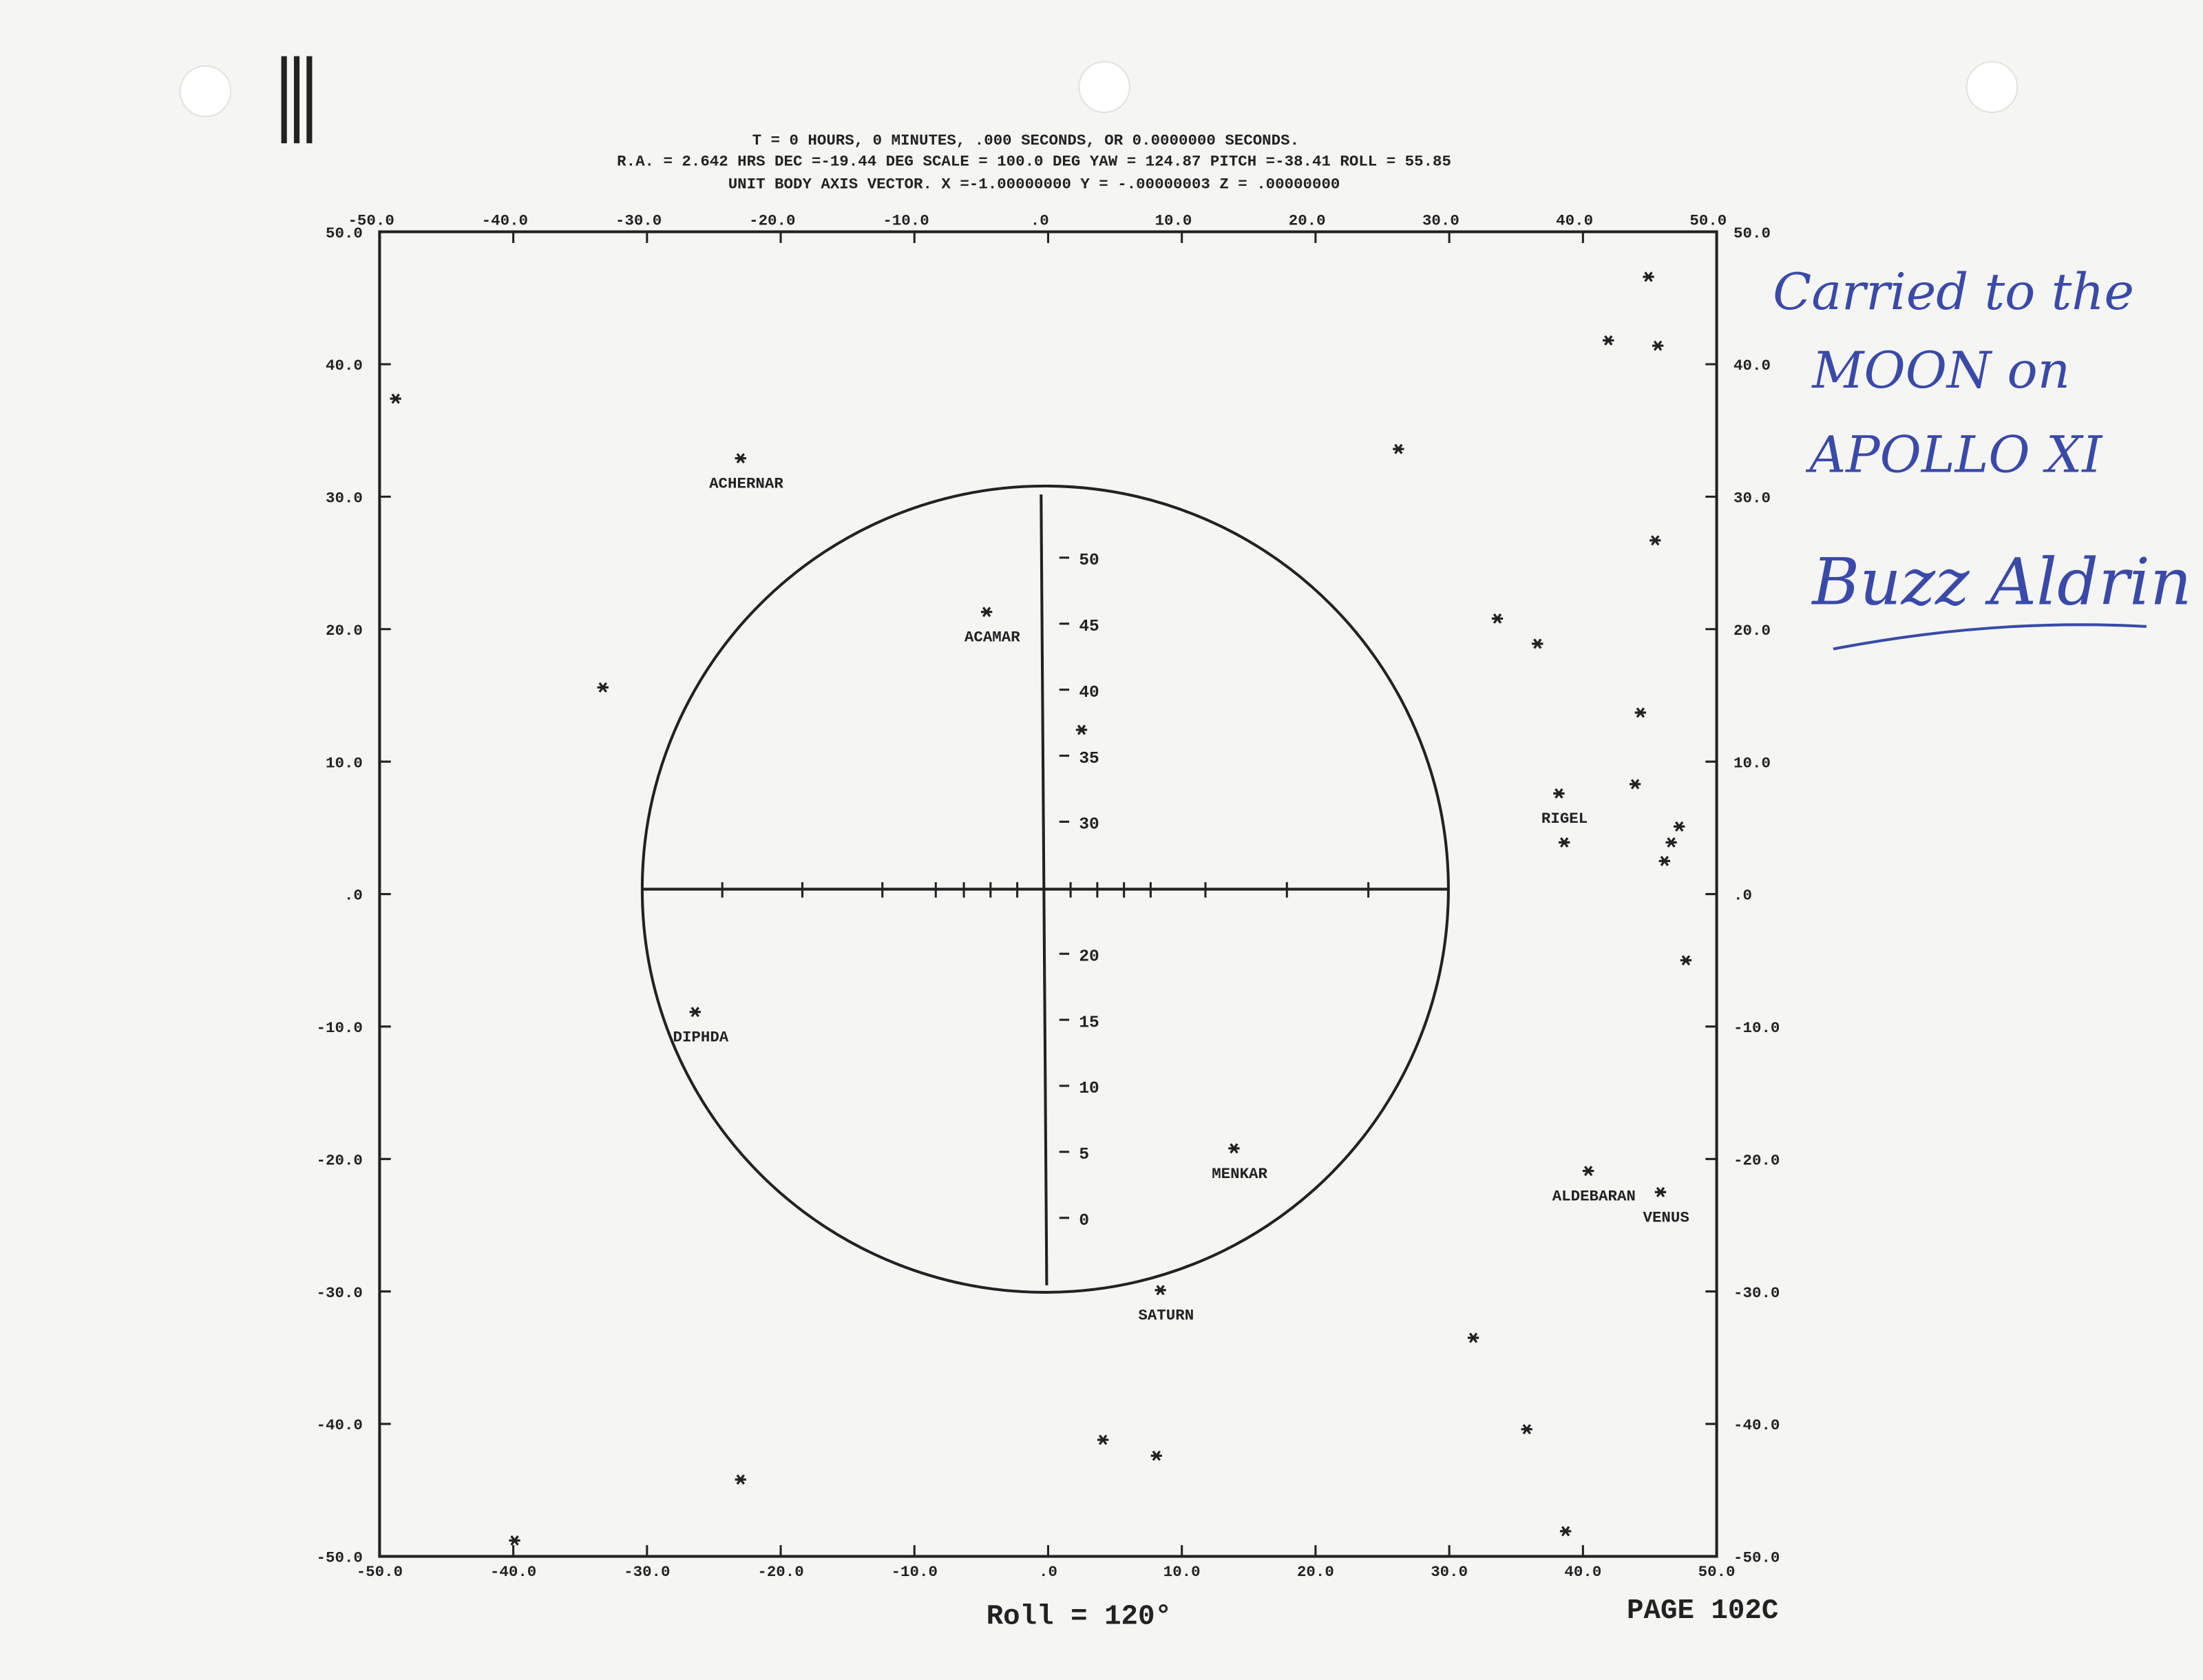  I want to click on x-tick-label: 30.0, so click(1449, 1572).